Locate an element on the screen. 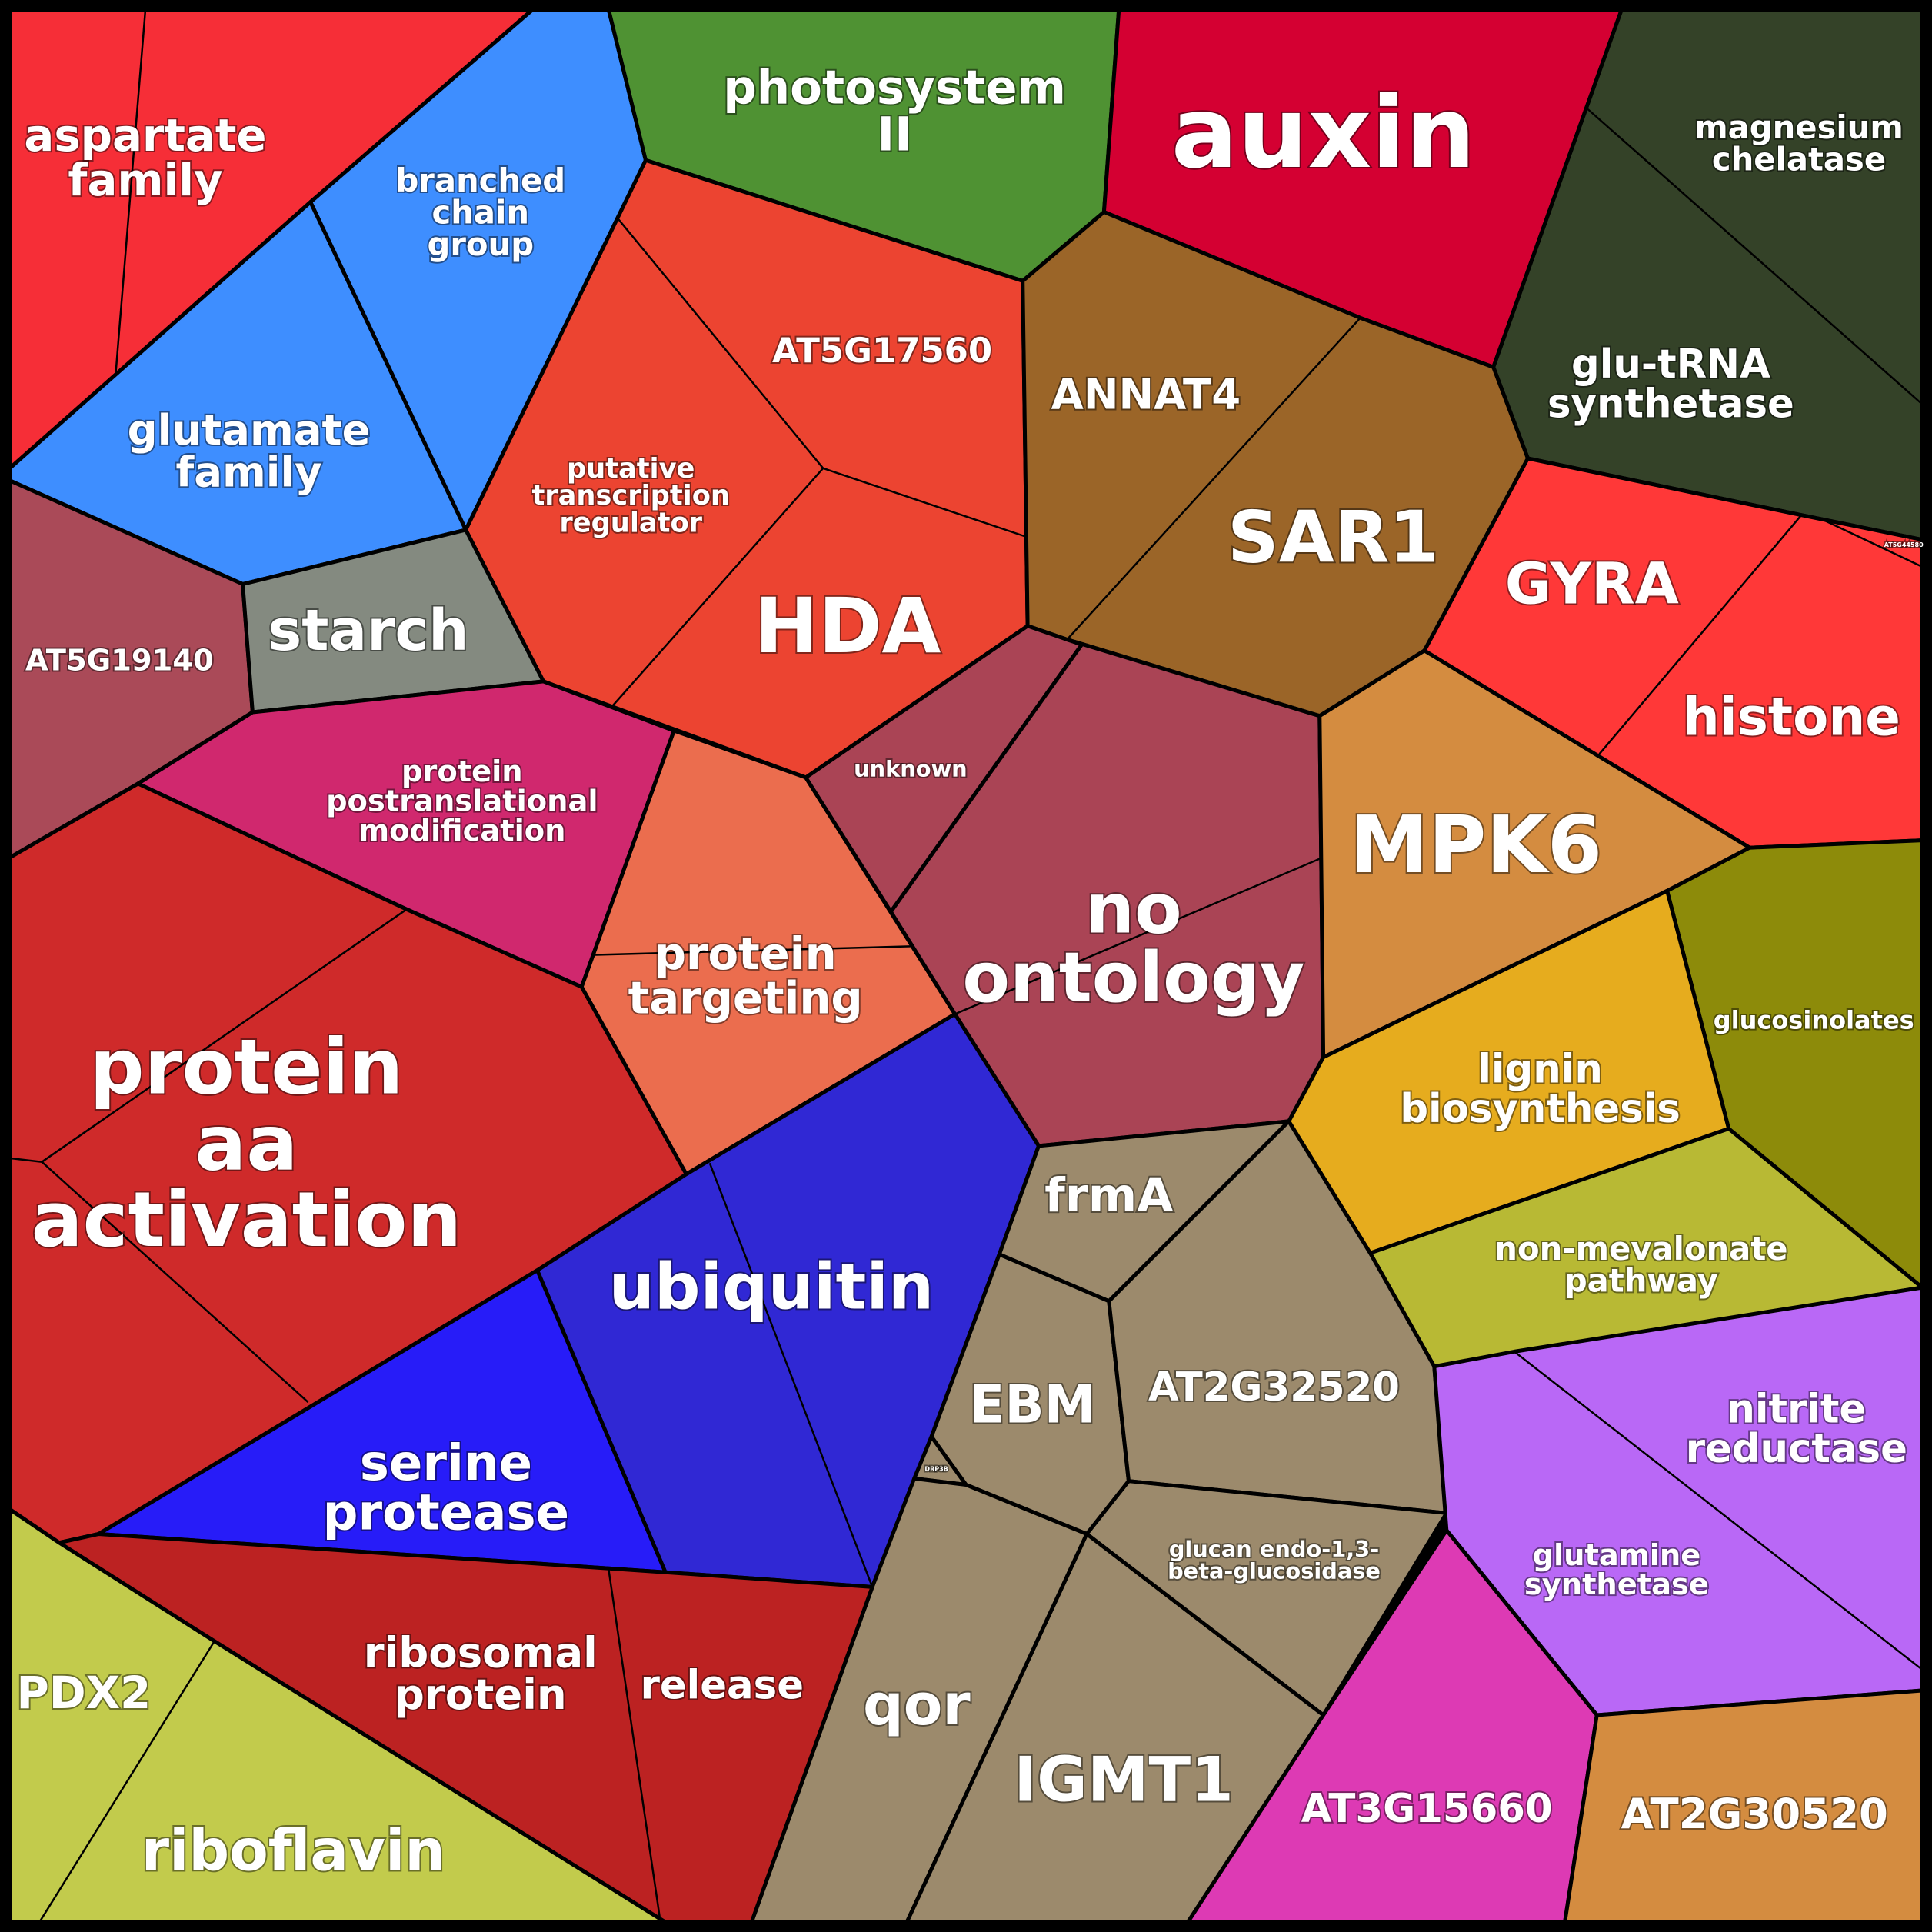  label-igmt1: IGMT1 is located at coordinates (1124, 1779).